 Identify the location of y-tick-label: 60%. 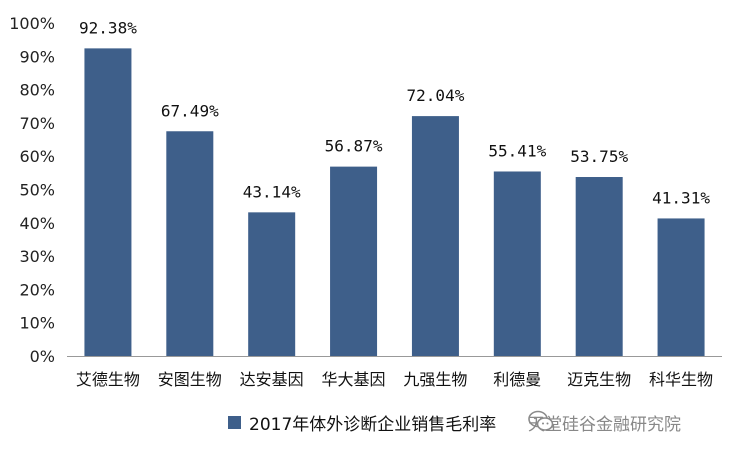
(37, 156).